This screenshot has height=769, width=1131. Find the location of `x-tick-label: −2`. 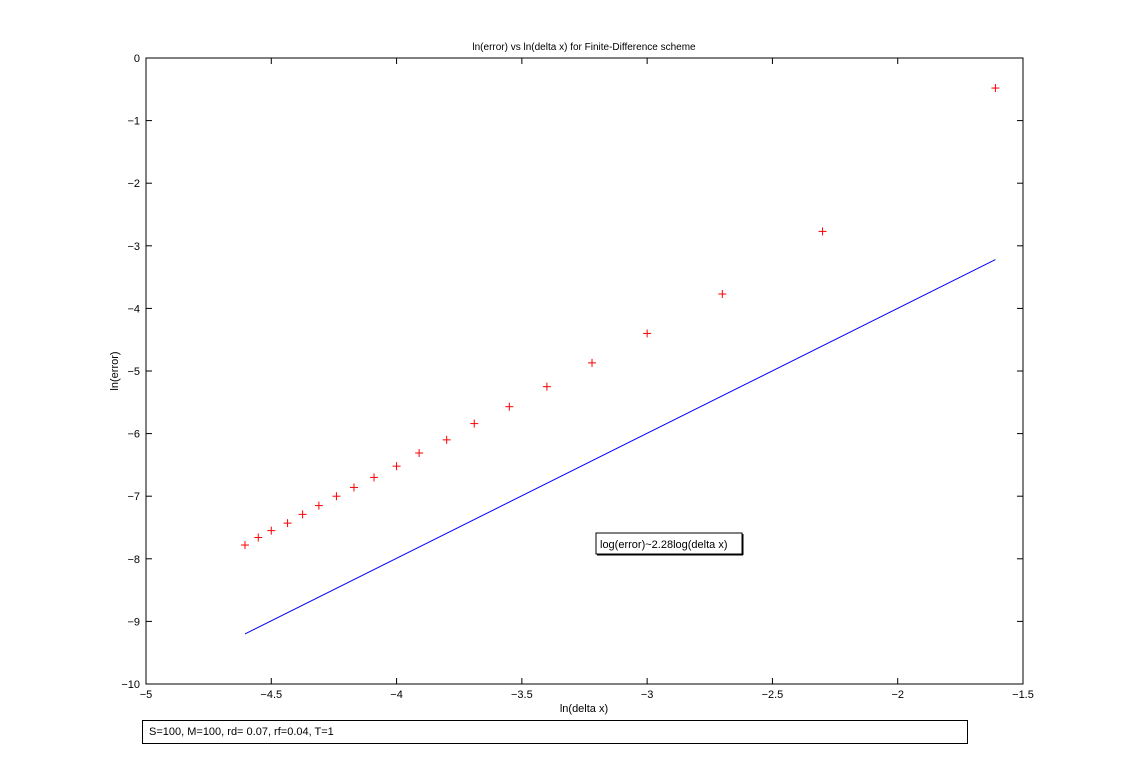

x-tick-label: −2 is located at coordinates (897, 695).